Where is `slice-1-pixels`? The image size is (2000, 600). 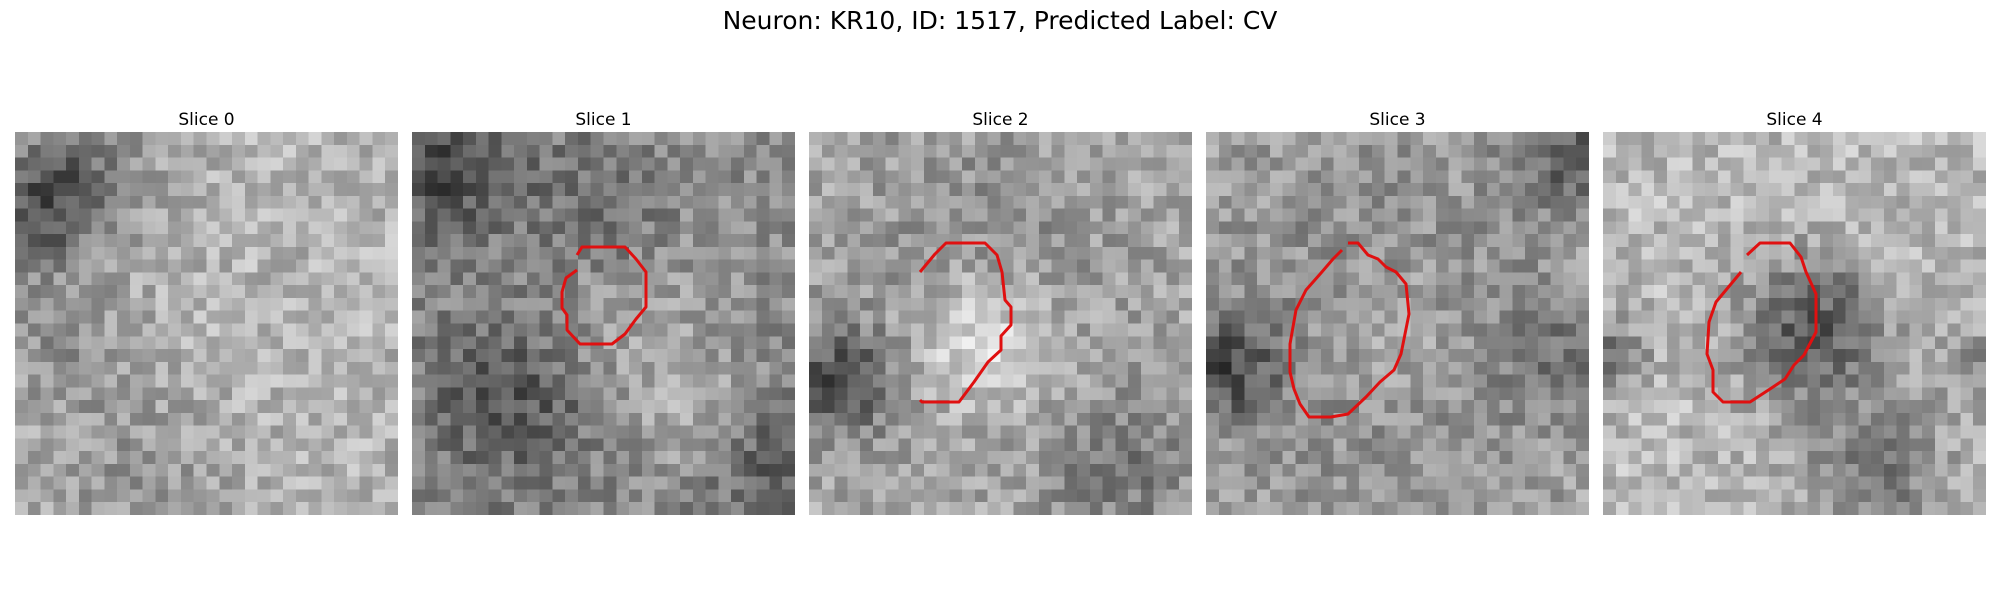
slice-1-pixels is located at coordinates (603, 323).